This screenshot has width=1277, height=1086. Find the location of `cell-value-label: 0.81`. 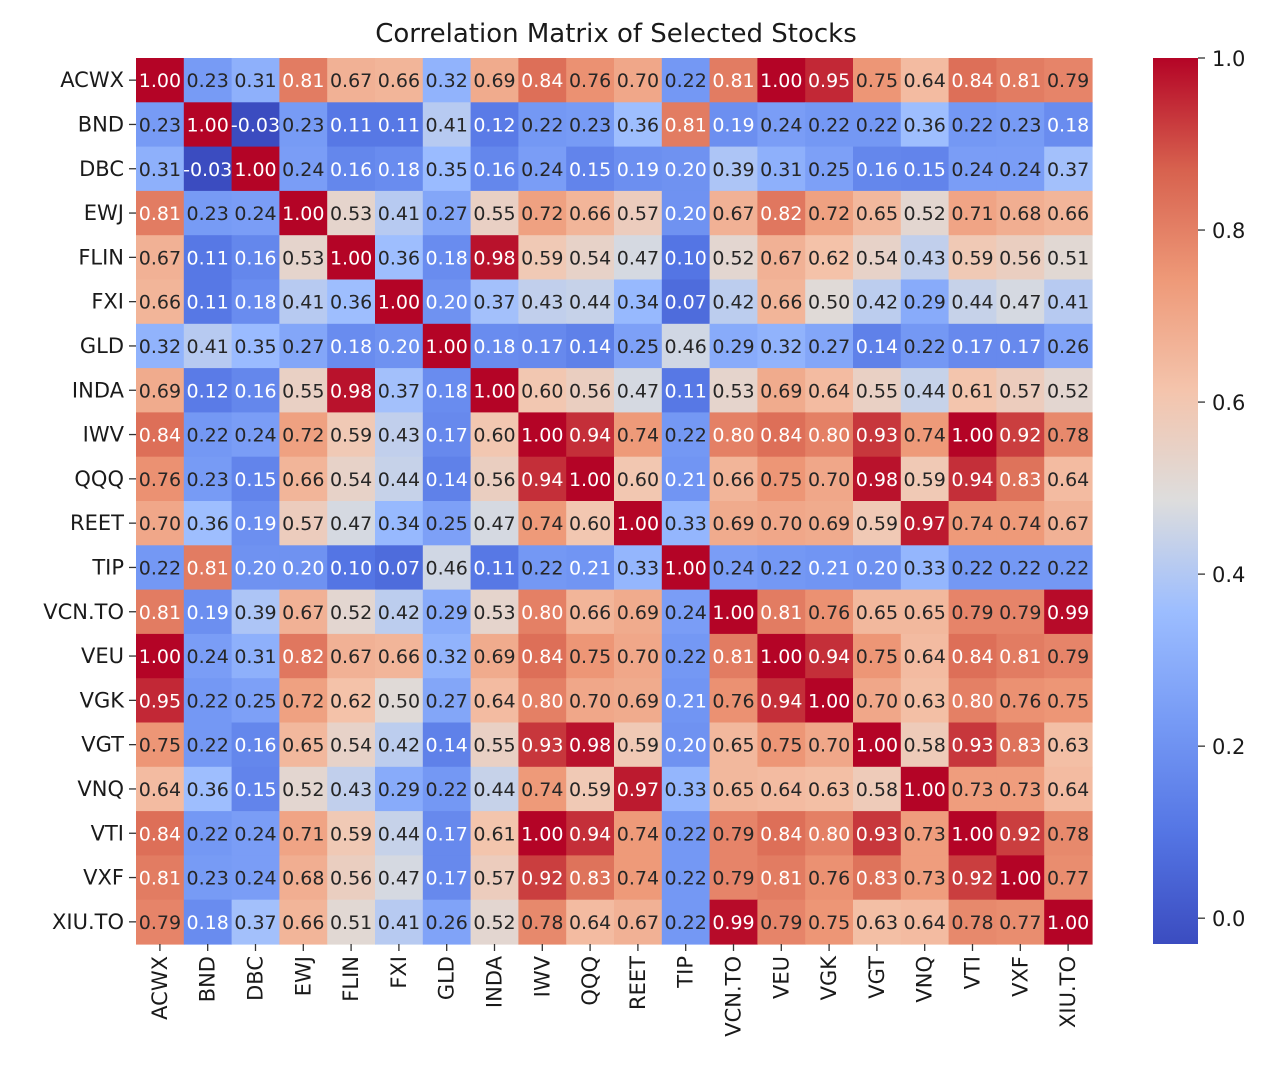

cell-value-label: 0.81 is located at coordinates (160, 879).